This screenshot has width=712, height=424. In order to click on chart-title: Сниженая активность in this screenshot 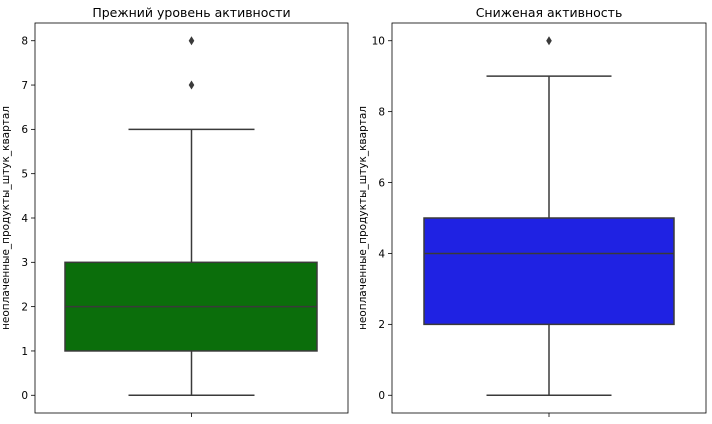, I will do `click(549, 12)`.